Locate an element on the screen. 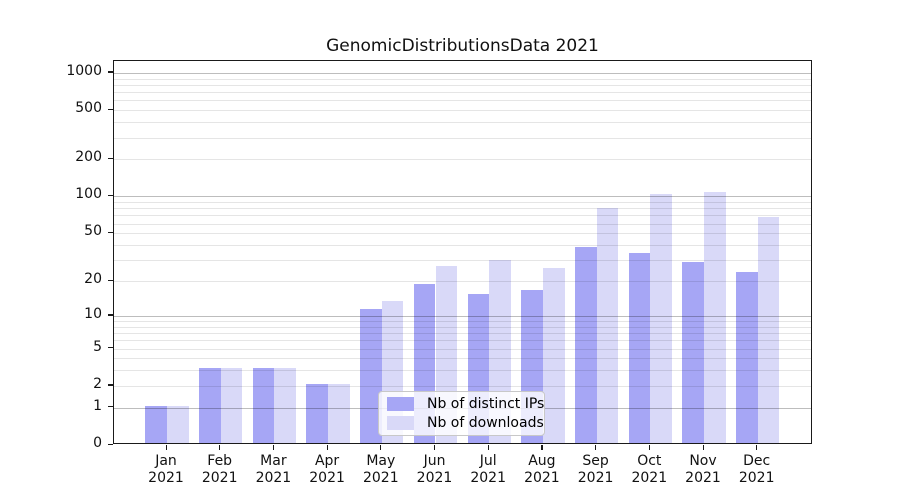  x-axis-tick-label: Apr 2021 is located at coordinates (327, 469).